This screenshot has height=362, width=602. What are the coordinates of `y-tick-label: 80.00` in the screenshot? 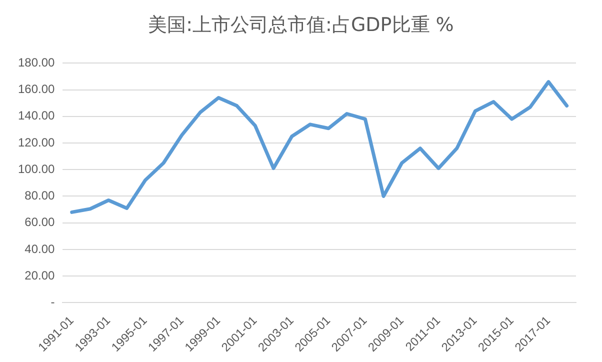 It's located at (40, 195).